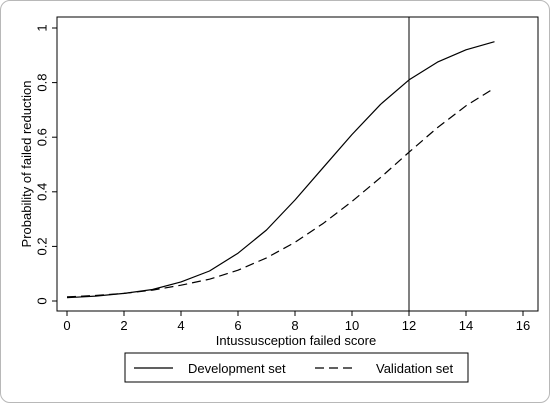 This screenshot has height=403, width=550. Describe the element at coordinates (66, 325) in the screenshot. I see `x-tick-label: 0` at that location.